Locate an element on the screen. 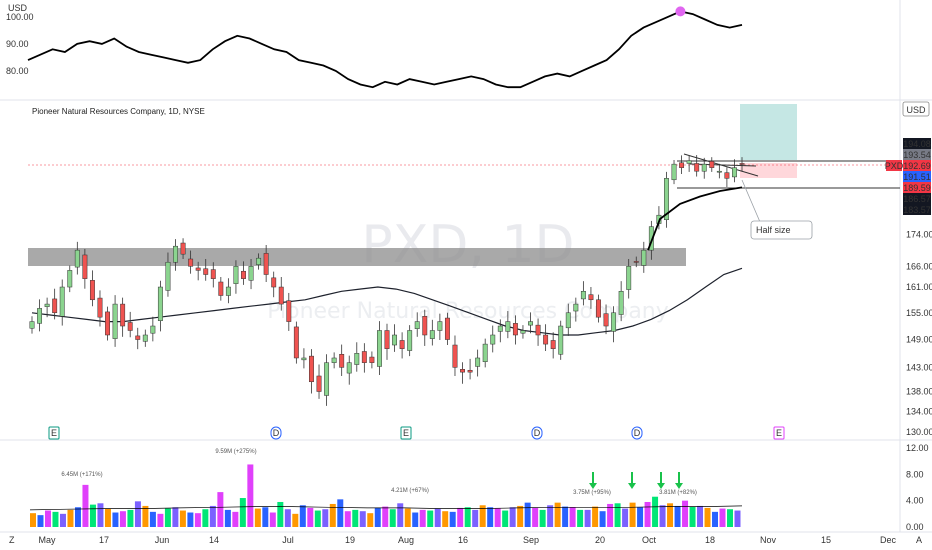 The image size is (932, 550). time-axis-label: 18 is located at coordinates (710, 540).